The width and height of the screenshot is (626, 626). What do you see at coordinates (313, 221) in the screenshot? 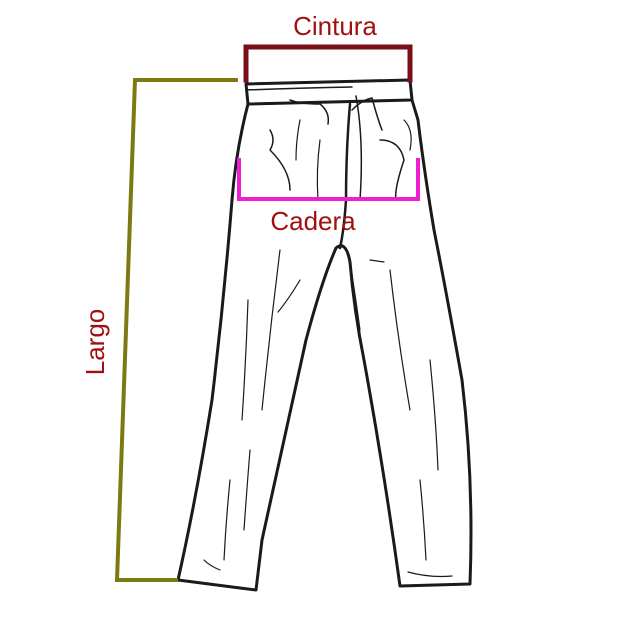
I see `hip-label: Cadera` at bounding box center [313, 221].